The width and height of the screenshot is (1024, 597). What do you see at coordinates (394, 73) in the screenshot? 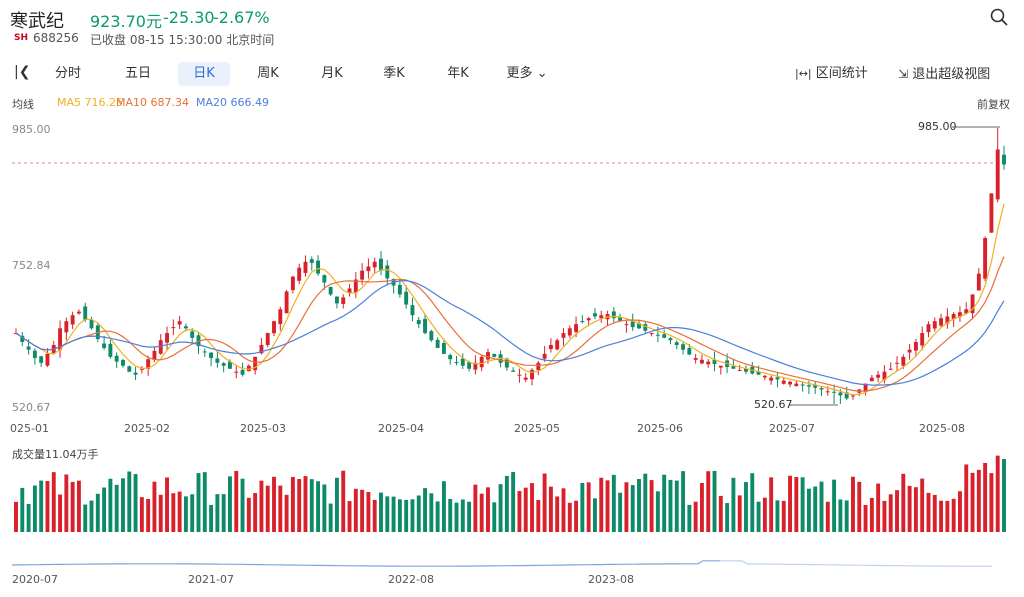
I see `tab-5: 季K` at bounding box center [394, 73].